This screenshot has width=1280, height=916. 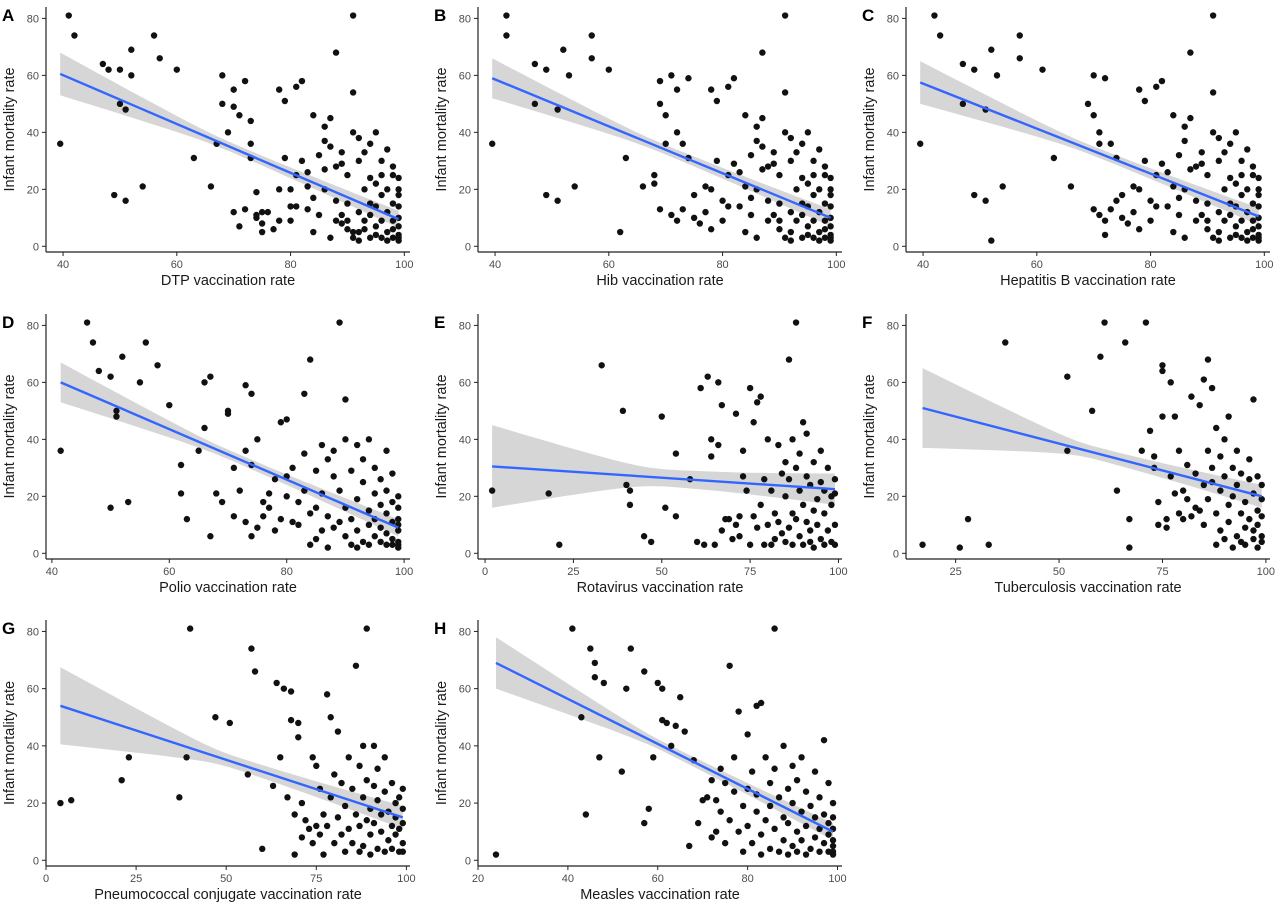 I want to click on x-tick-label: 0, so click(x=485, y=572).